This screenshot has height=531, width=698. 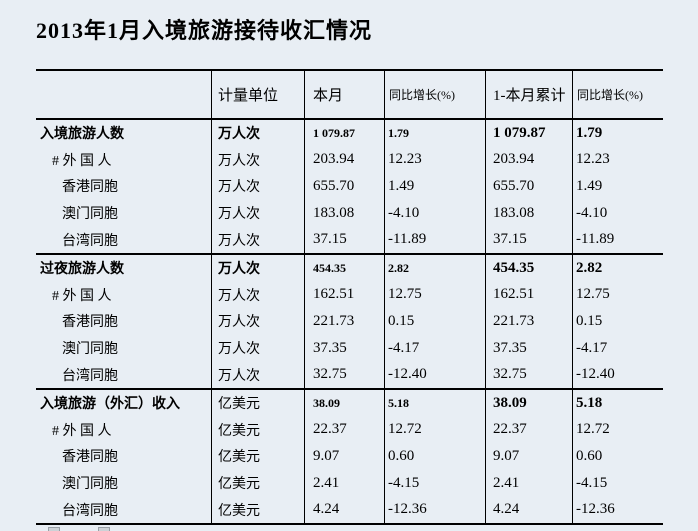 What do you see at coordinates (617, 94) in the screenshot?
I see `header-cumulative-yoy-cell: 同比增长(%)` at bounding box center [617, 94].